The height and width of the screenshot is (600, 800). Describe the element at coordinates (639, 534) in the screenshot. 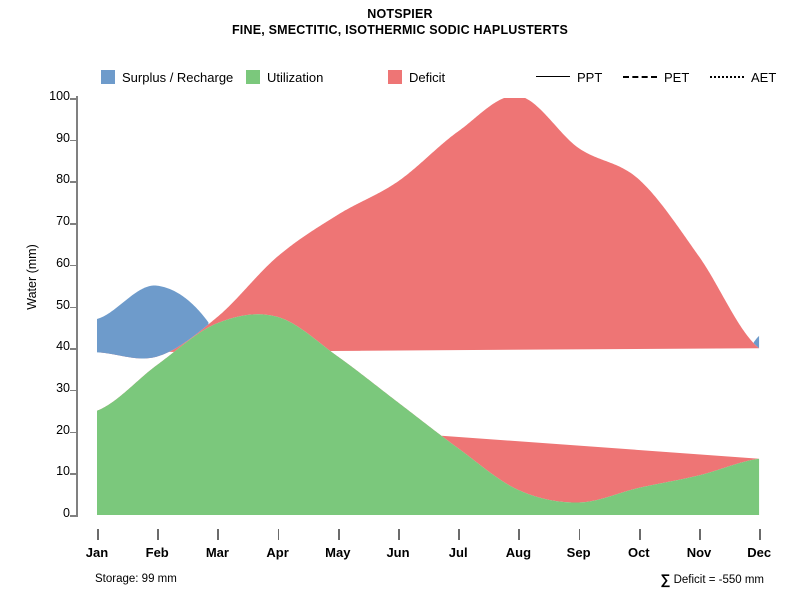

I see `x-tick-mark-oct` at that location.